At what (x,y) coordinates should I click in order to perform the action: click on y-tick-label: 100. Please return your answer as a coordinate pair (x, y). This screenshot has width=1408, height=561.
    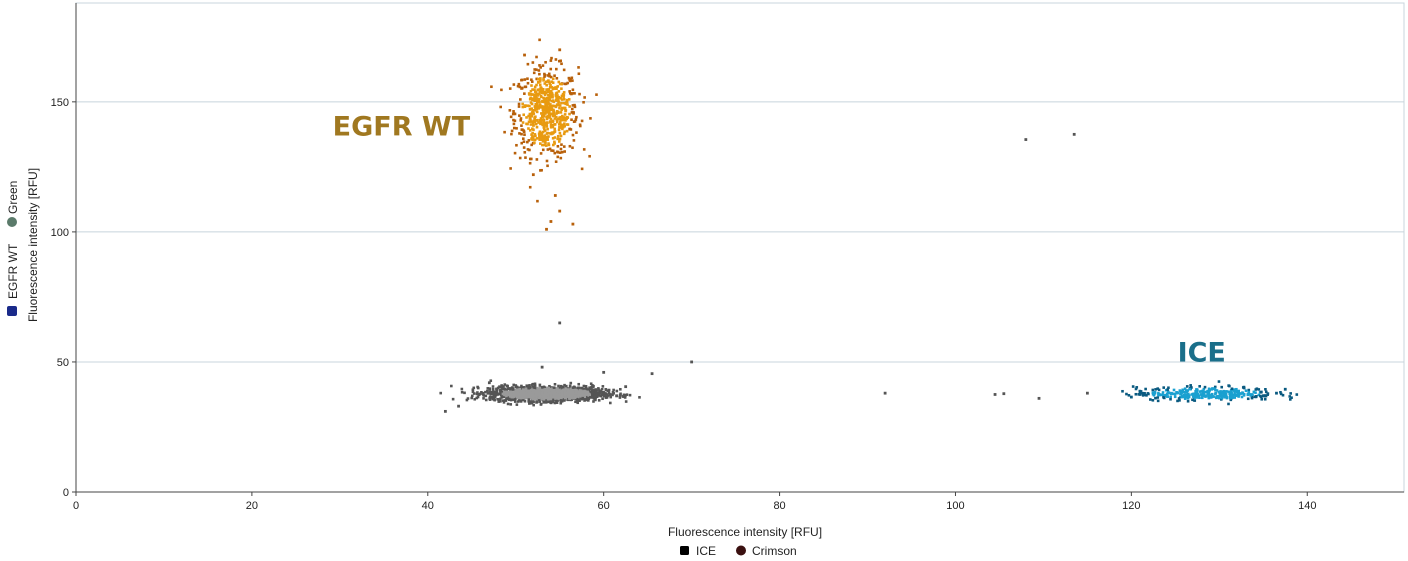
    Looking at the image, I should click on (60, 233).